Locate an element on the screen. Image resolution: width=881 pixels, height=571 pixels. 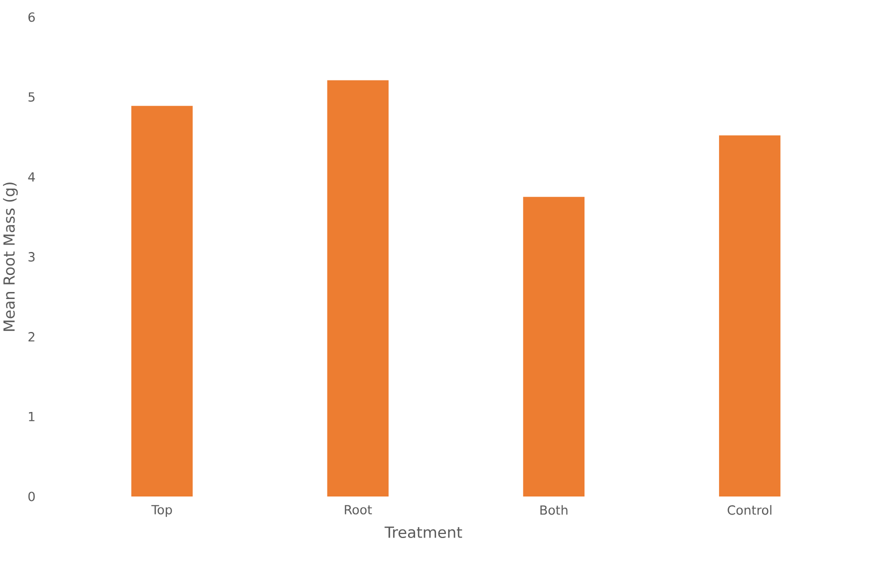
y-tick-label: 1 is located at coordinates (31, 417).